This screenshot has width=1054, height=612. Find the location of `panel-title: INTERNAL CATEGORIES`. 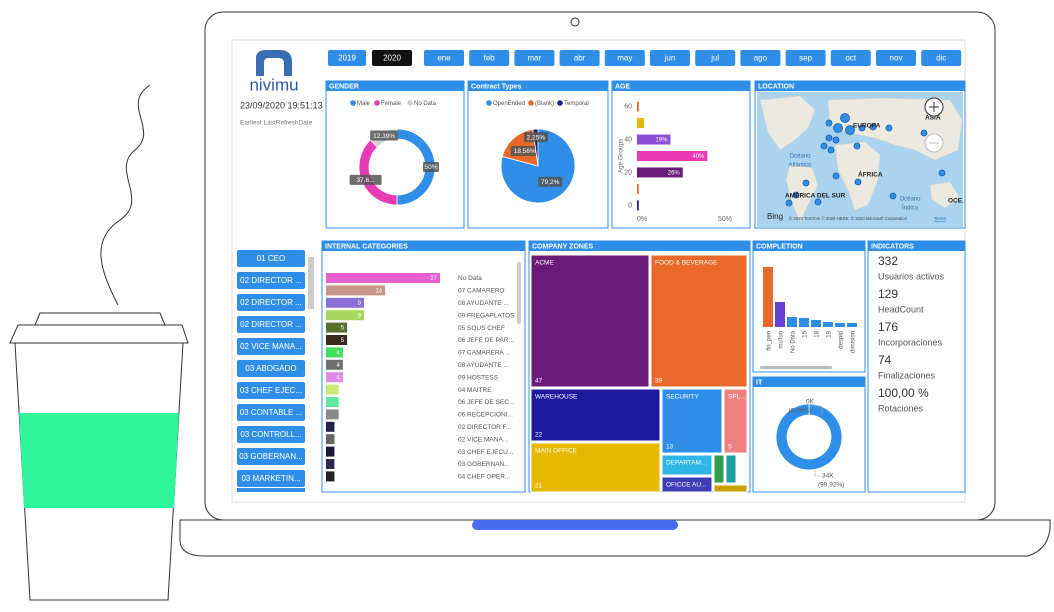

panel-title: INTERNAL CATEGORIES is located at coordinates (366, 246).